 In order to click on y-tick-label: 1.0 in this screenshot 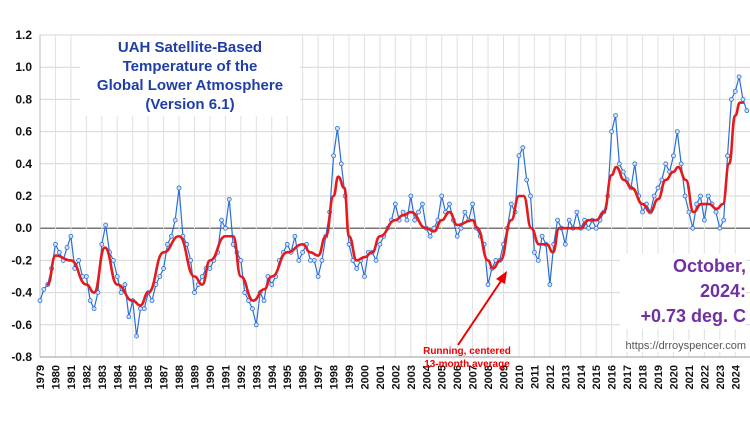, I will do `click(23, 67)`.